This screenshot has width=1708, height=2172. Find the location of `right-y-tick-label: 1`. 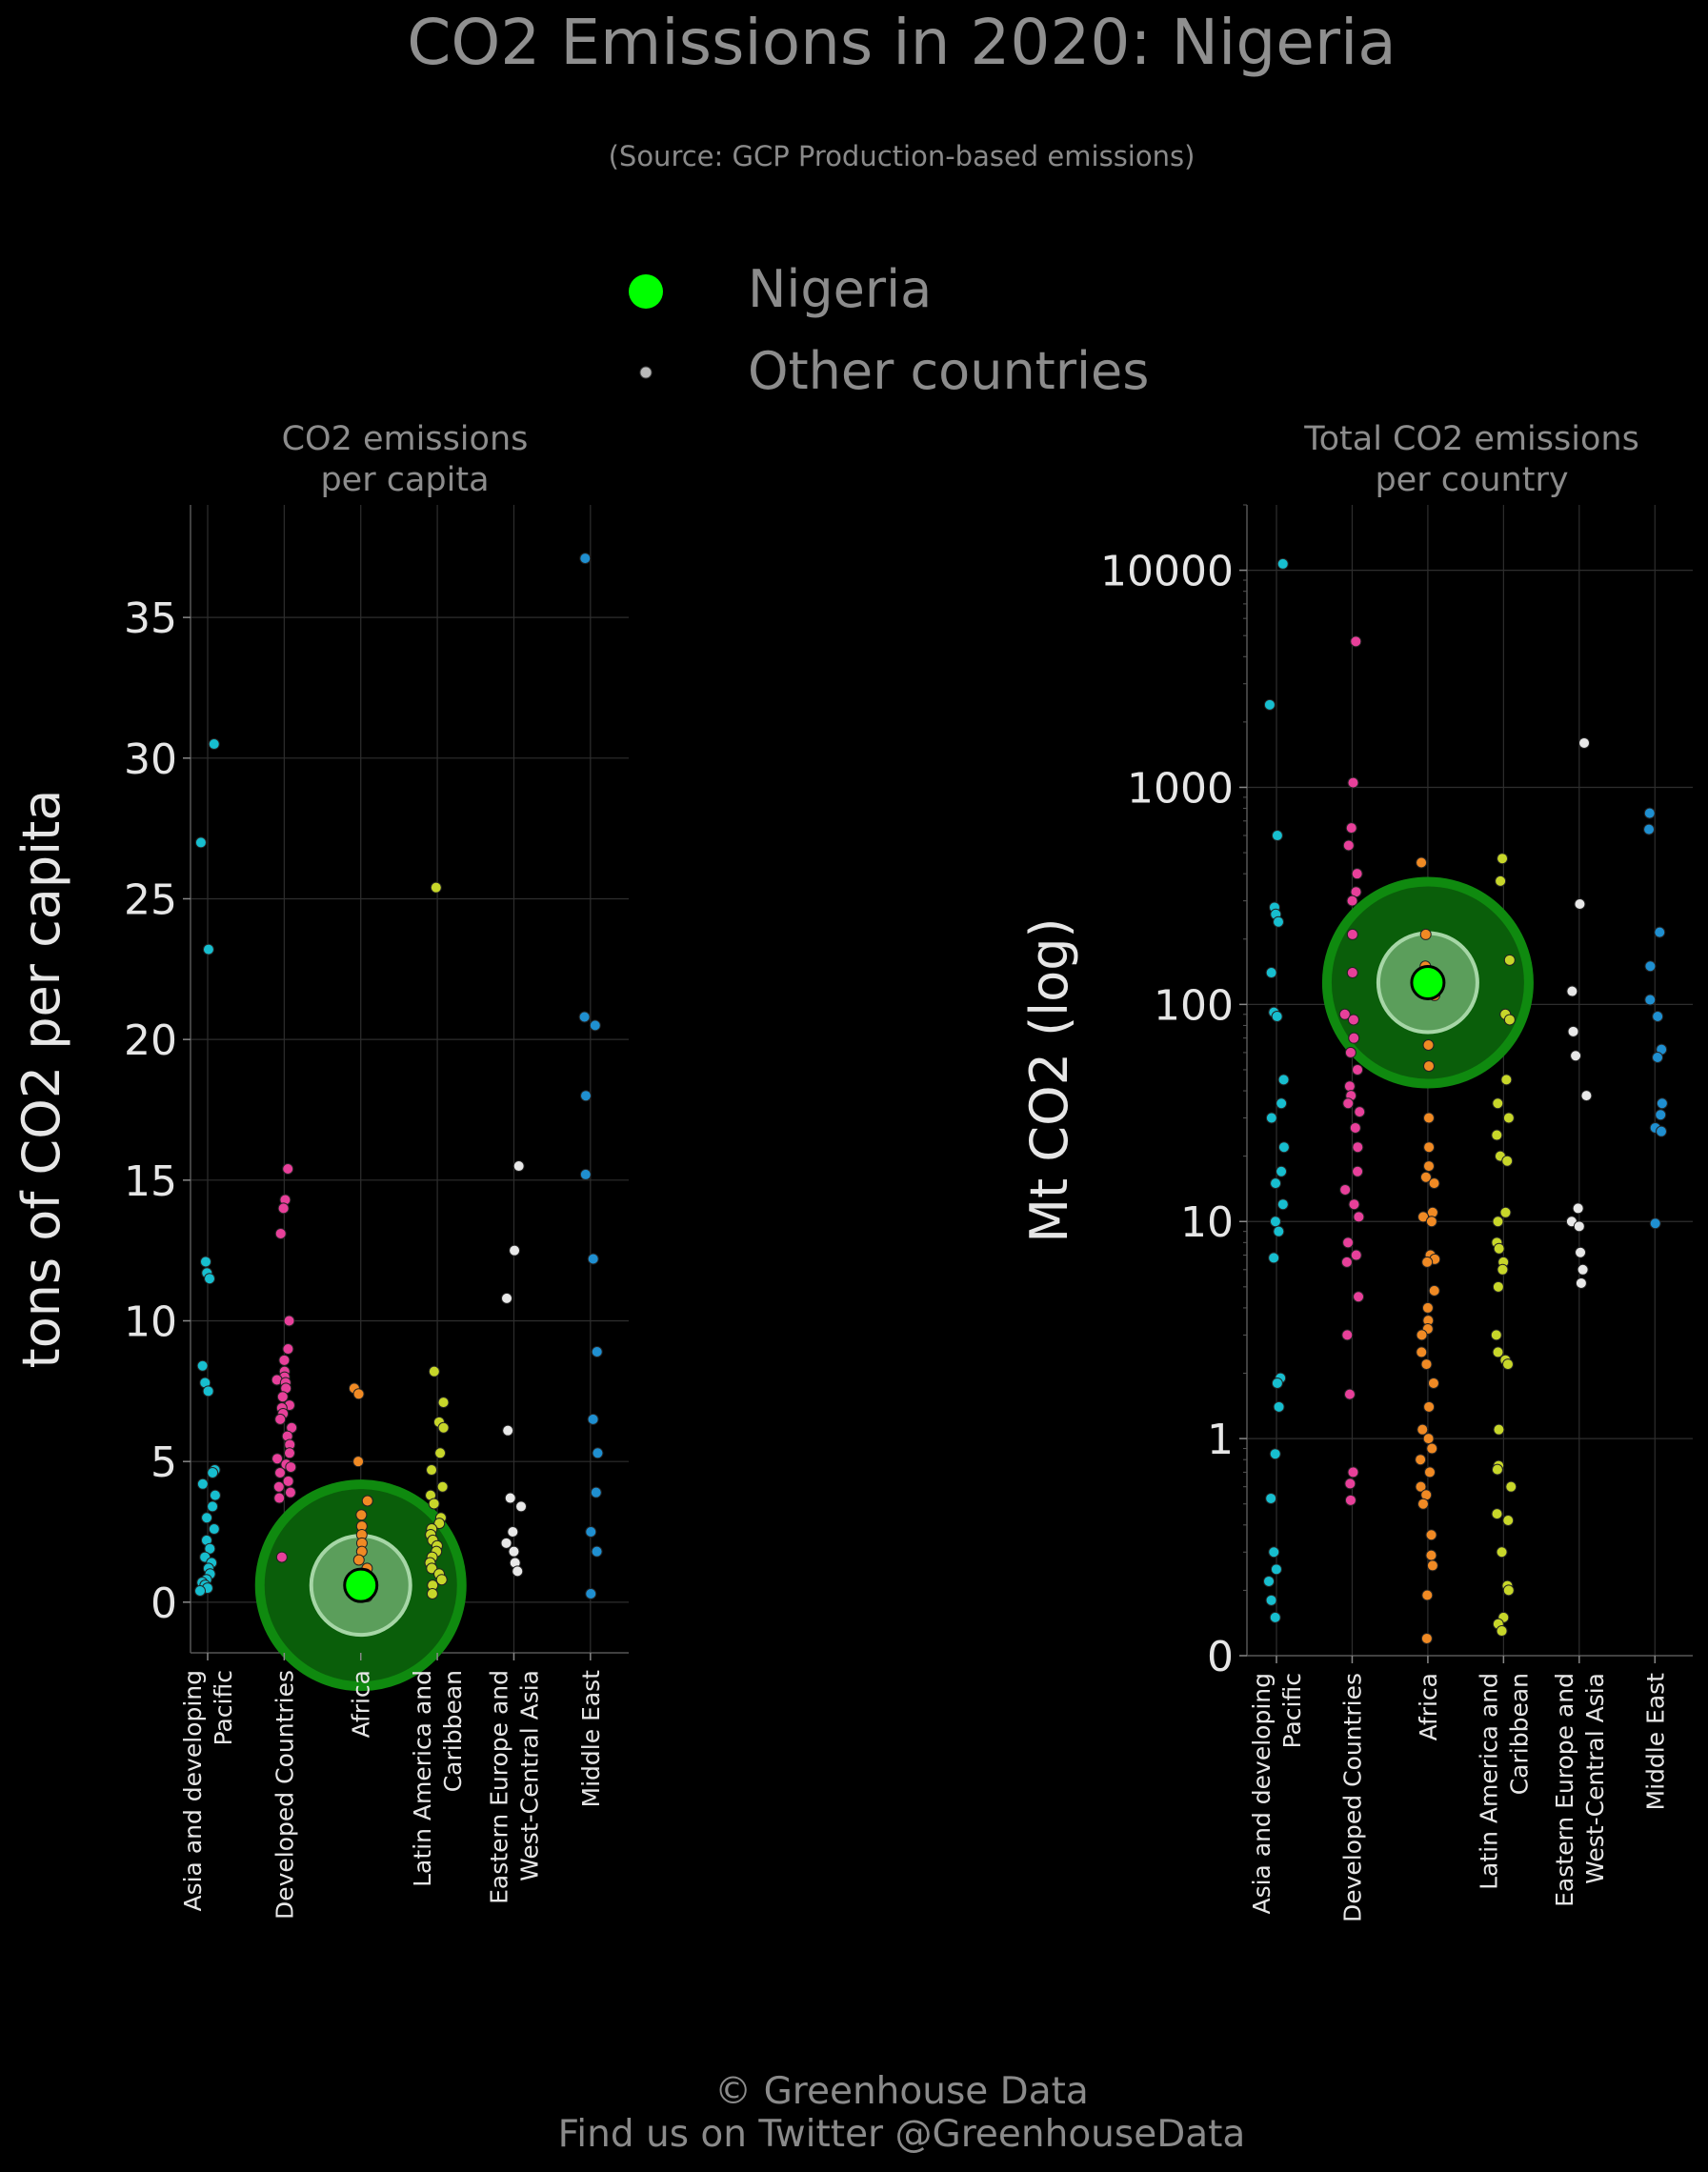

right-y-tick-label: 1 is located at coordinates (1221, 1440).